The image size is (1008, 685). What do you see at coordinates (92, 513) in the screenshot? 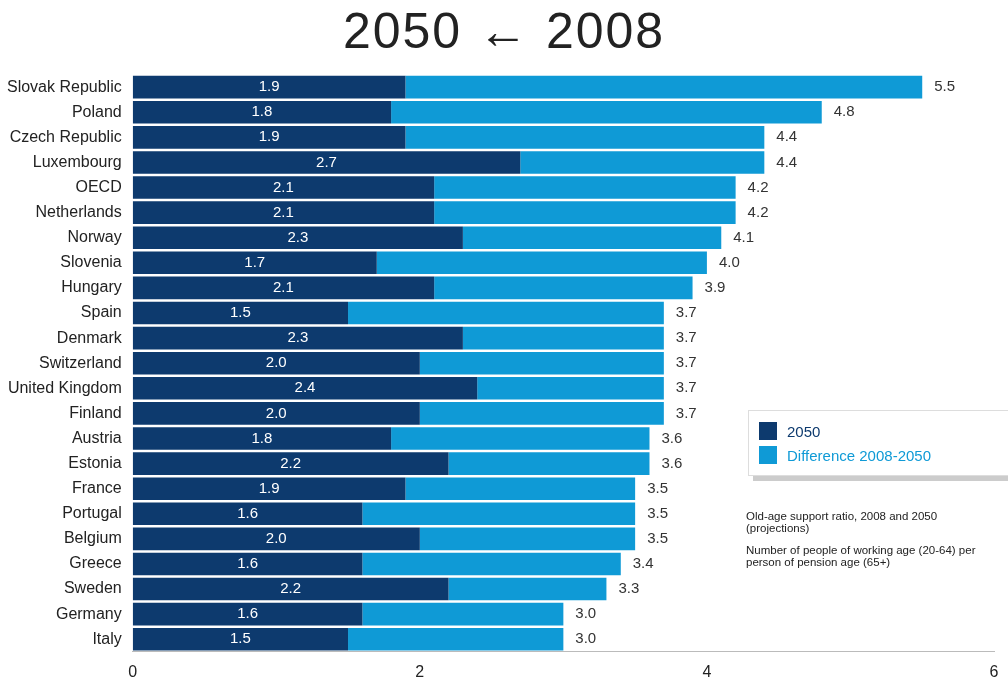
I see `y-tick-label: Portugal` at bounding box center [92, 513].